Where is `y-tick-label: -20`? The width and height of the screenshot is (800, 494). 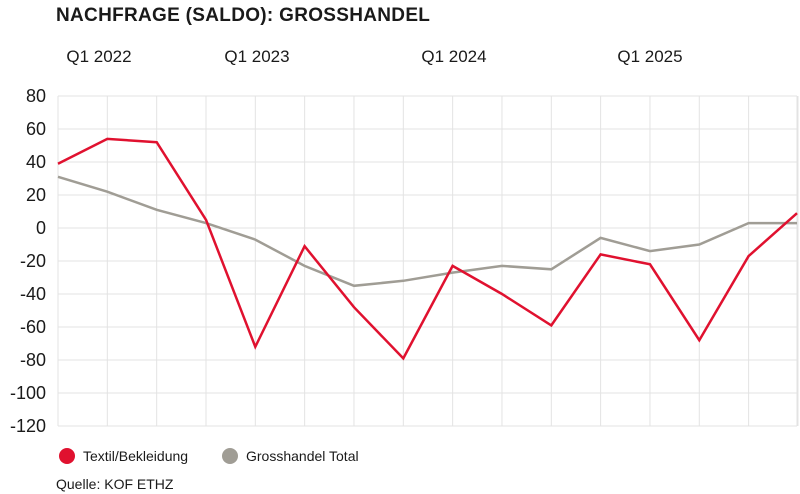 y-tick-label: -20 is located at coordinates (33, 261).